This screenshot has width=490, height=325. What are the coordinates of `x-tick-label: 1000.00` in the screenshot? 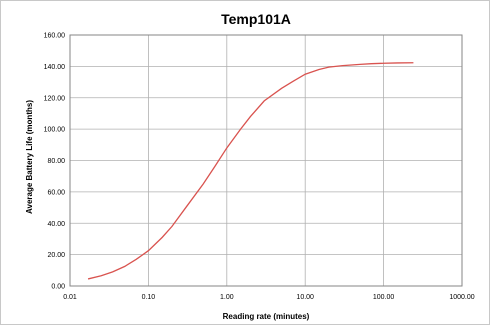 It's located at (461, 297).